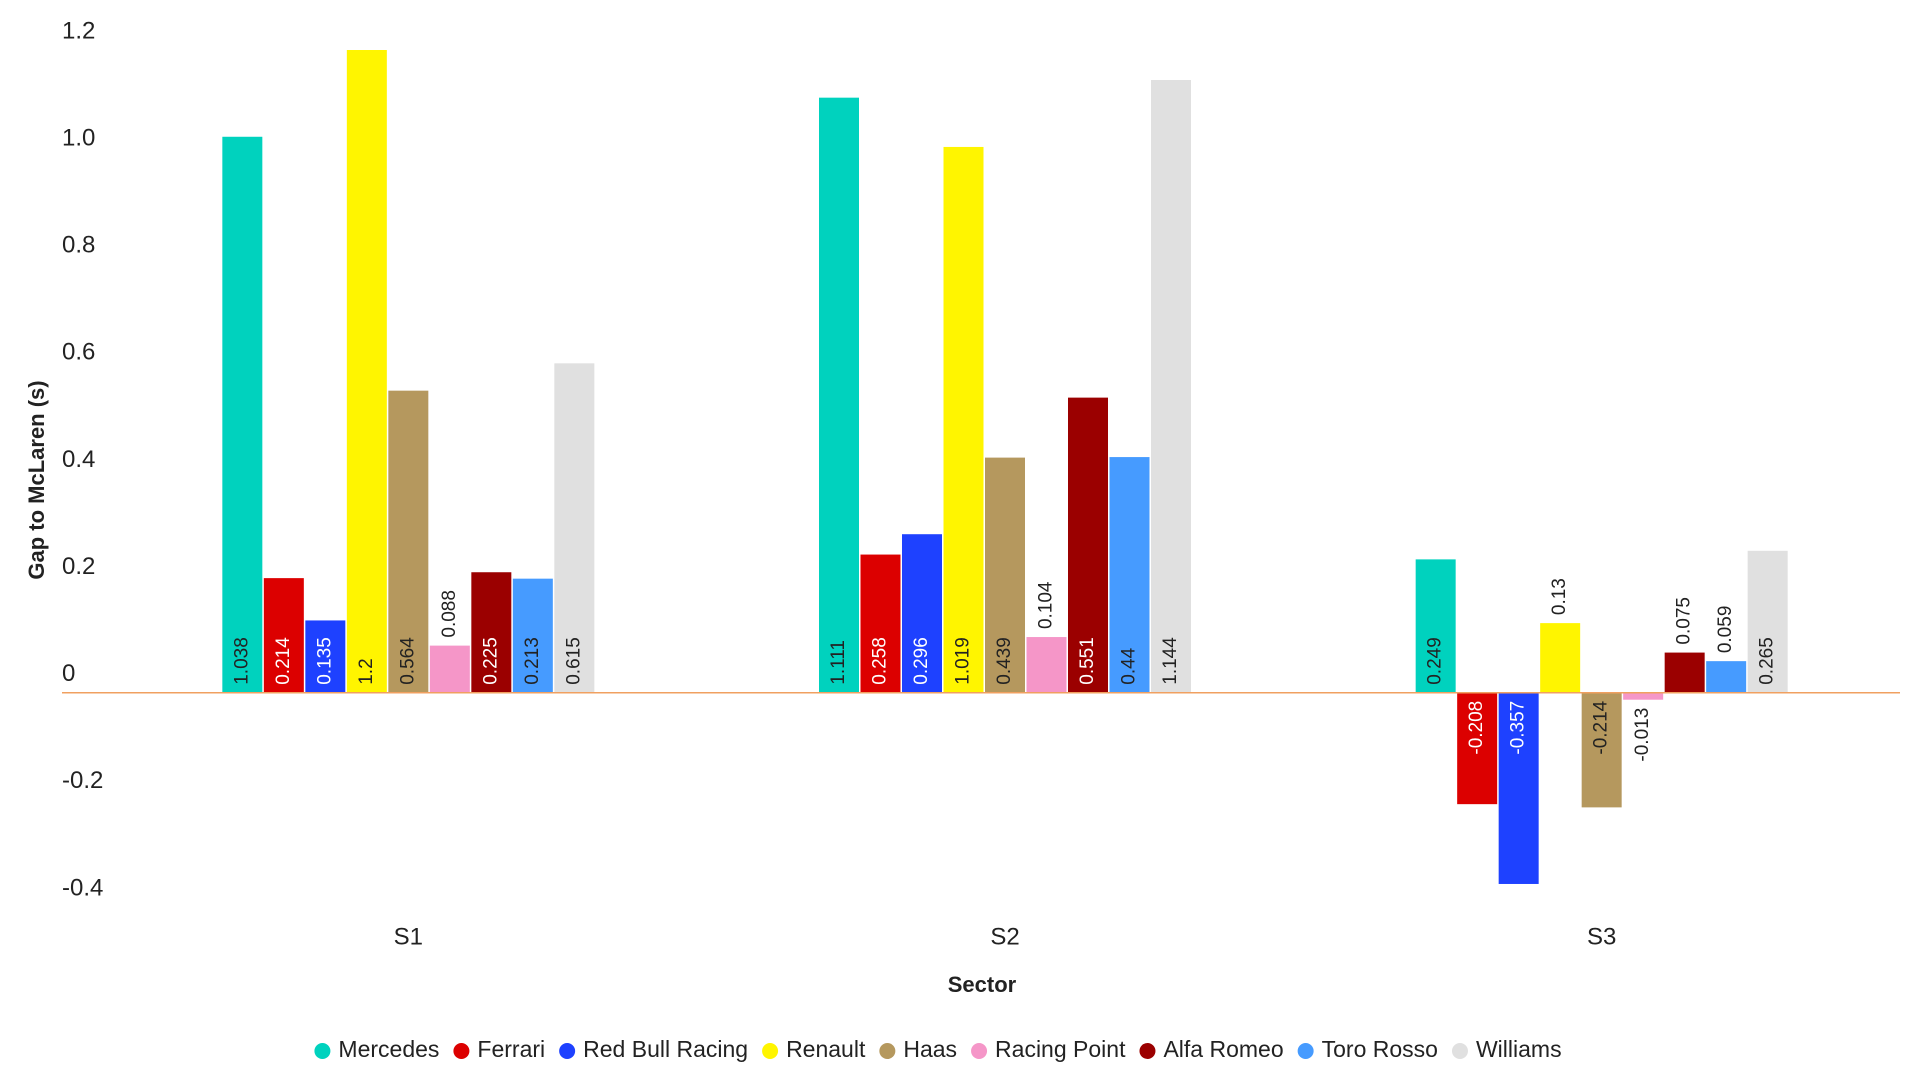 This screenshot has width=1920, height=1080. Describe the element at coordinates (826, 1049) in the screenshot. I see `legend-label: Renault` at that location.